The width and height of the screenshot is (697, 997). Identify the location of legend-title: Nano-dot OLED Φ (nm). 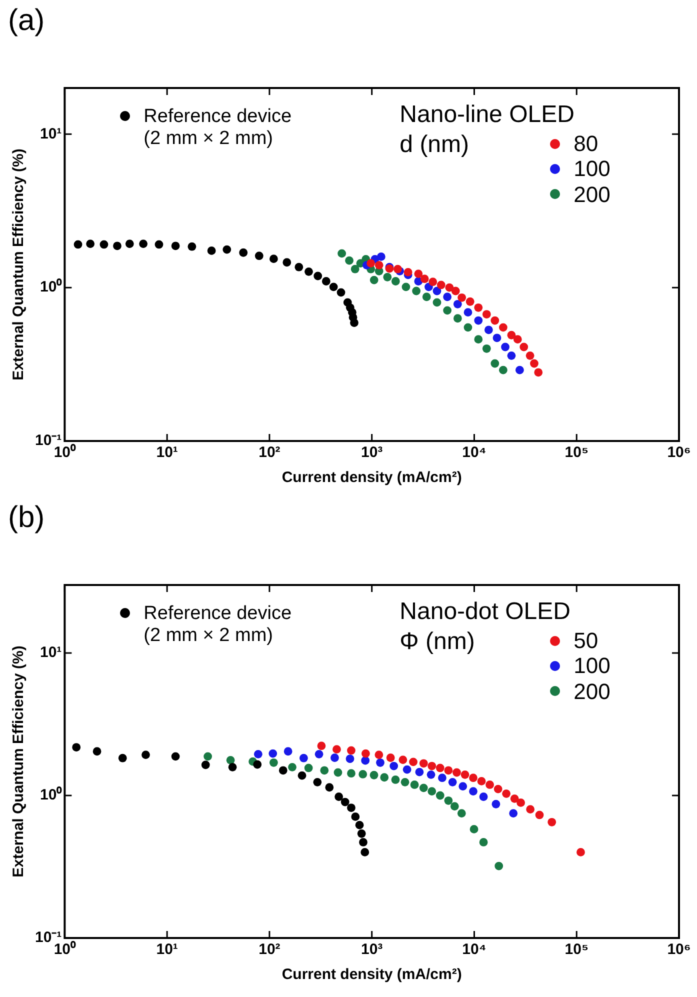
(485, 626).